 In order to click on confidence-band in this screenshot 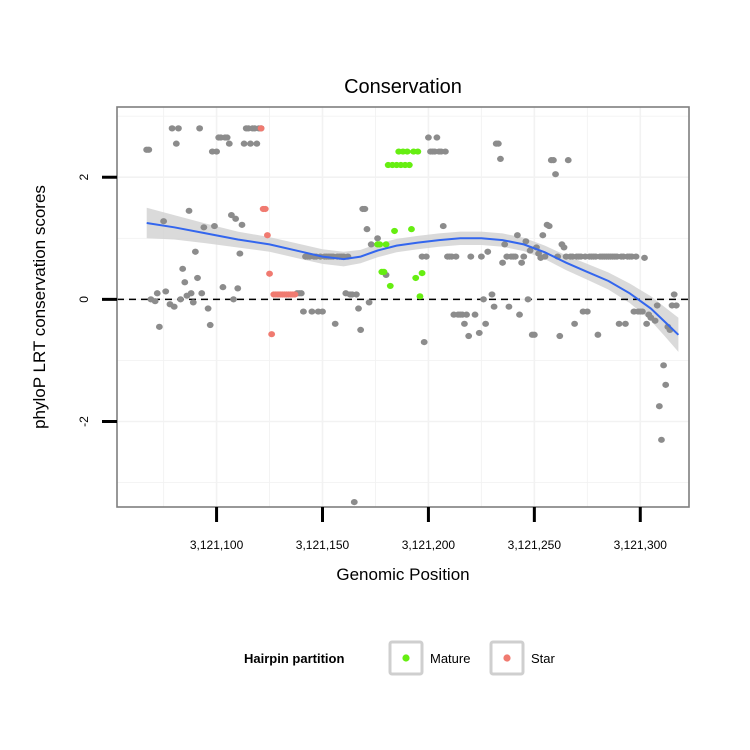, I will do `click(412, 279)`.